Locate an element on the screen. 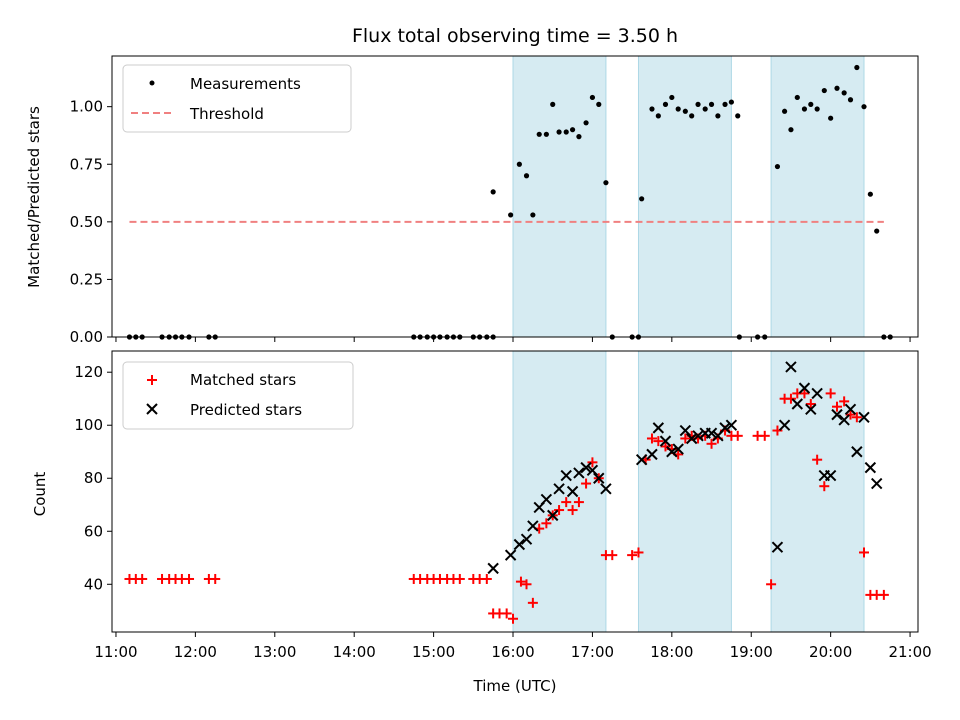 This screenshot has width=960, height=720. y-tick-label: 1.00 is located at coordinates (86, 107).